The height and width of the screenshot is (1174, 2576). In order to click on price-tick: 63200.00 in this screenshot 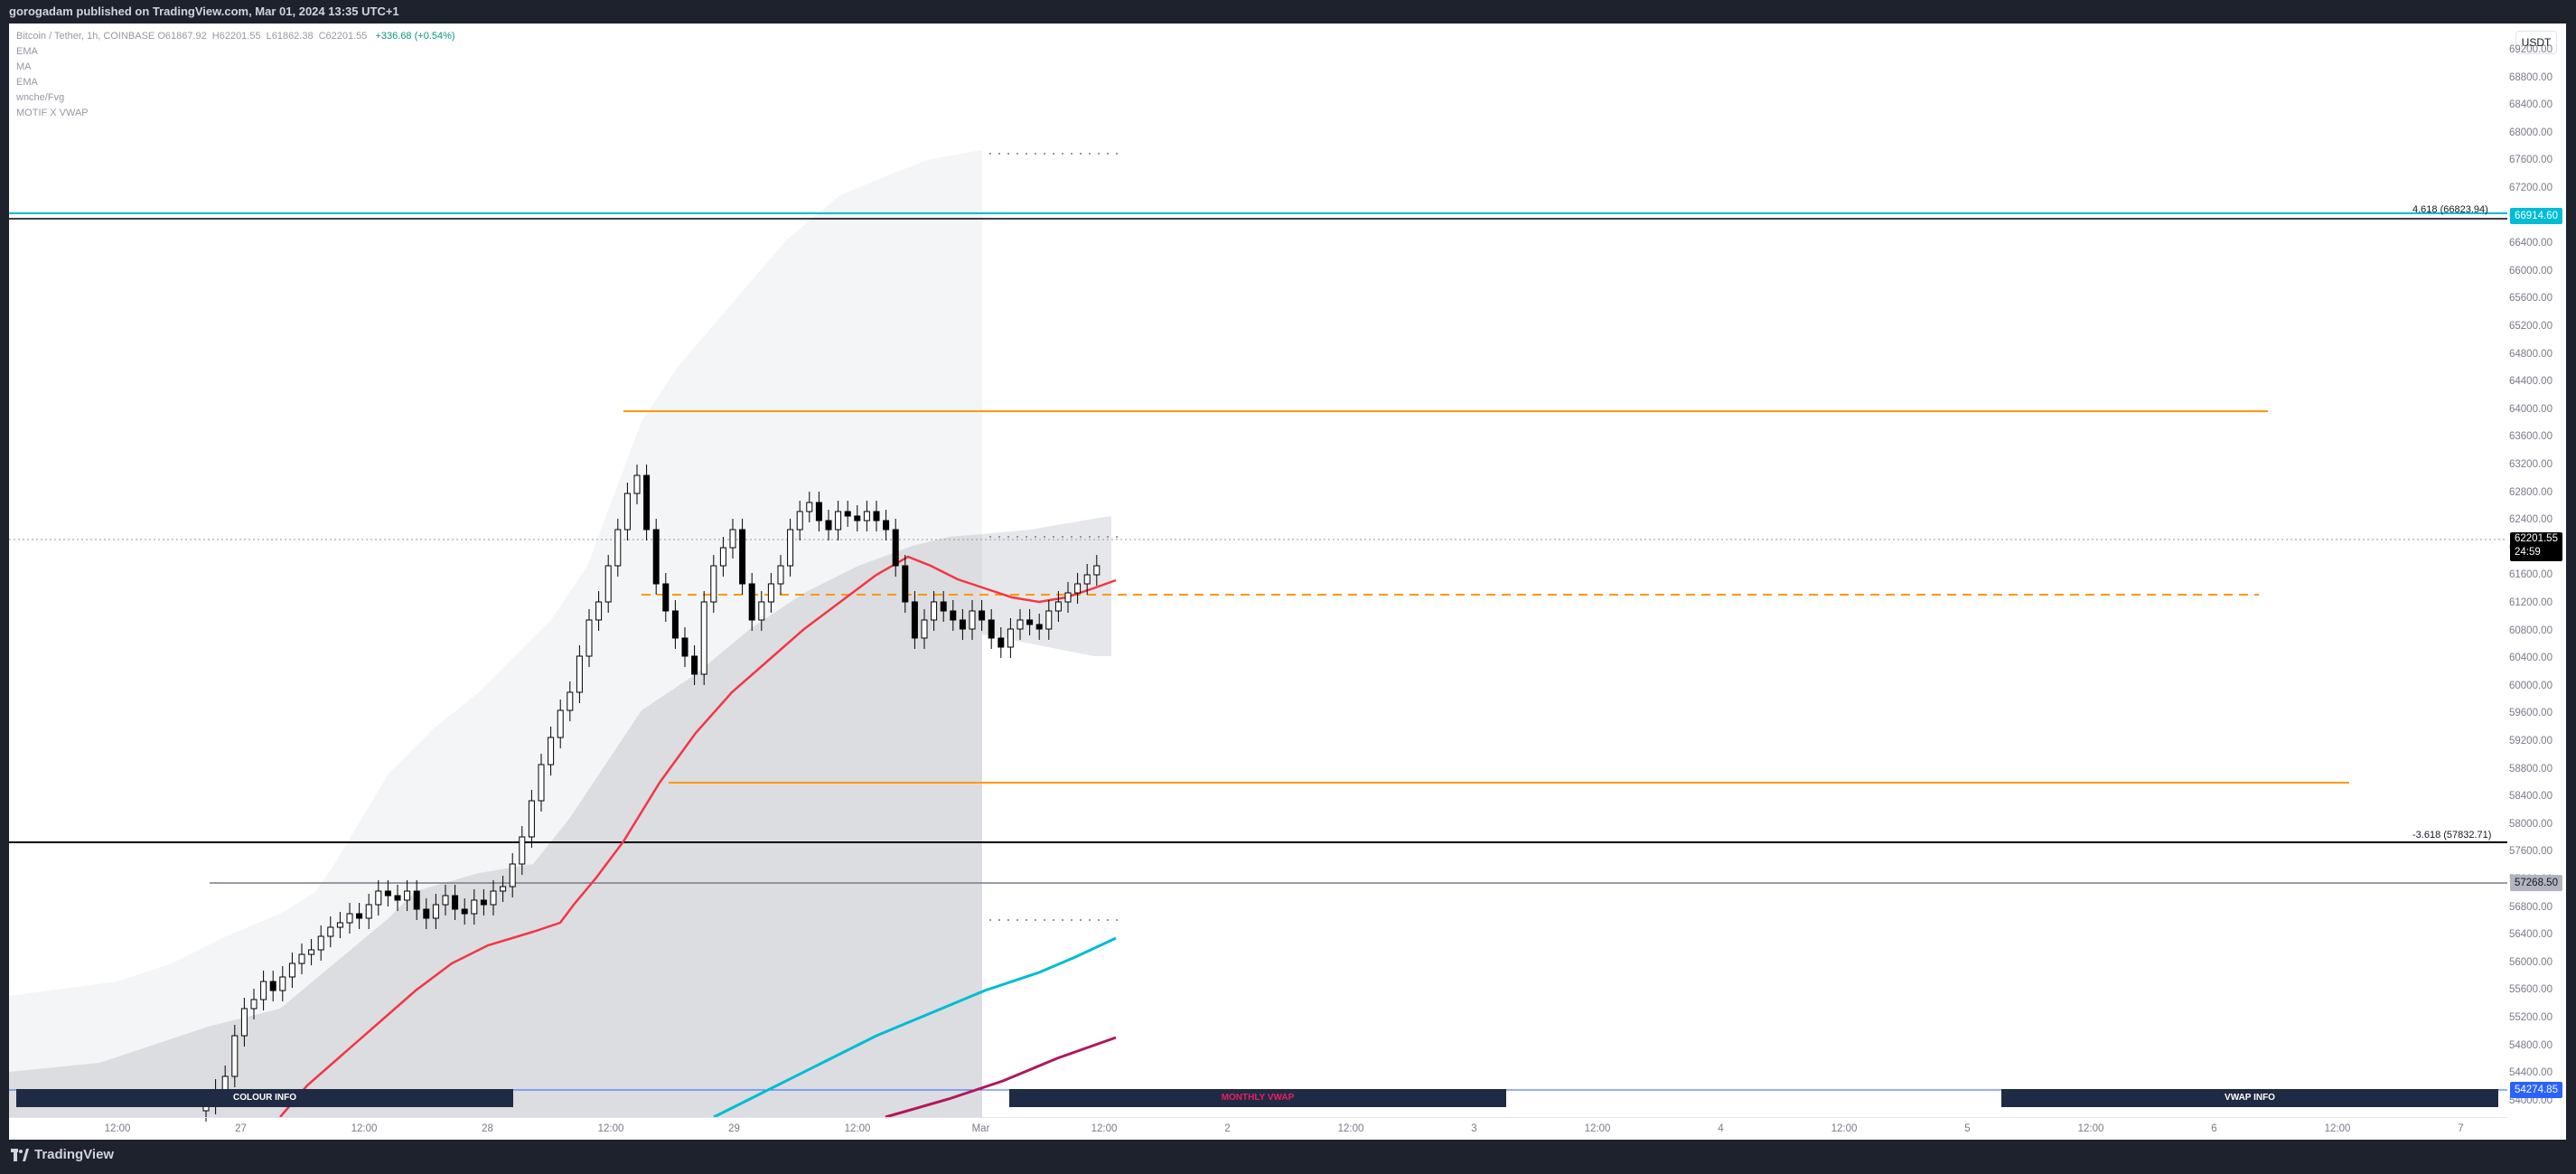, I will do `click(2531, 465)`.